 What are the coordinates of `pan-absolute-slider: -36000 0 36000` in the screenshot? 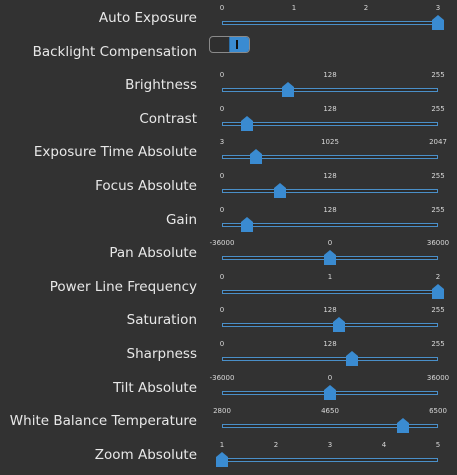 It's located at (330, 256).